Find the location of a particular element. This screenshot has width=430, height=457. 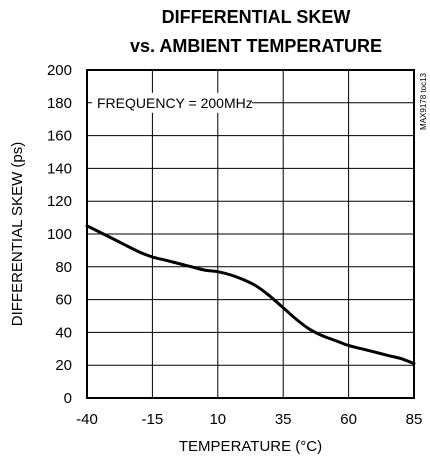

y-tick-label: 180 is located at coordinates (59, 103).